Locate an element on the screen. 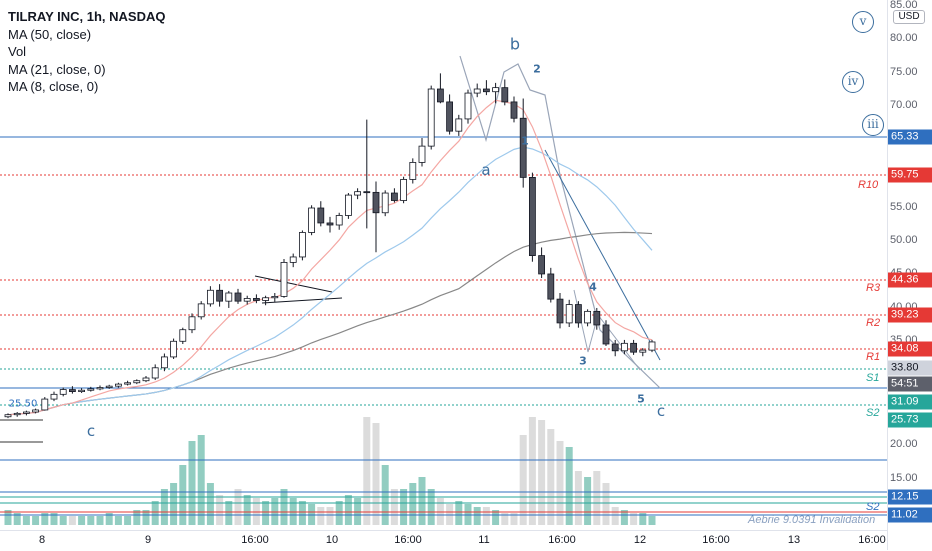  legend-ma50: MA (50, close) is located at coordinates (50, 34).